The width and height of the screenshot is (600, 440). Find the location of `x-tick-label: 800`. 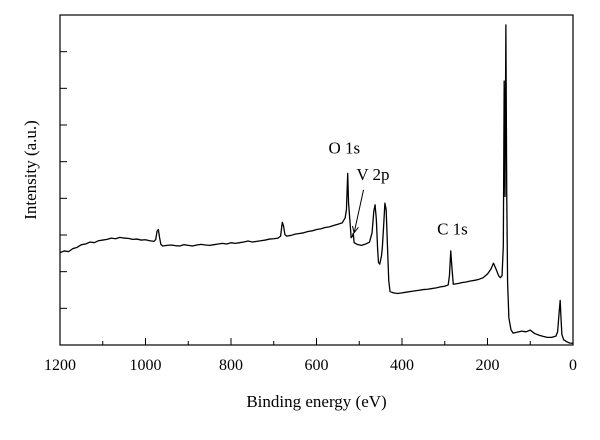

x-tick-label: 800 is located at coordinates (231, 365).